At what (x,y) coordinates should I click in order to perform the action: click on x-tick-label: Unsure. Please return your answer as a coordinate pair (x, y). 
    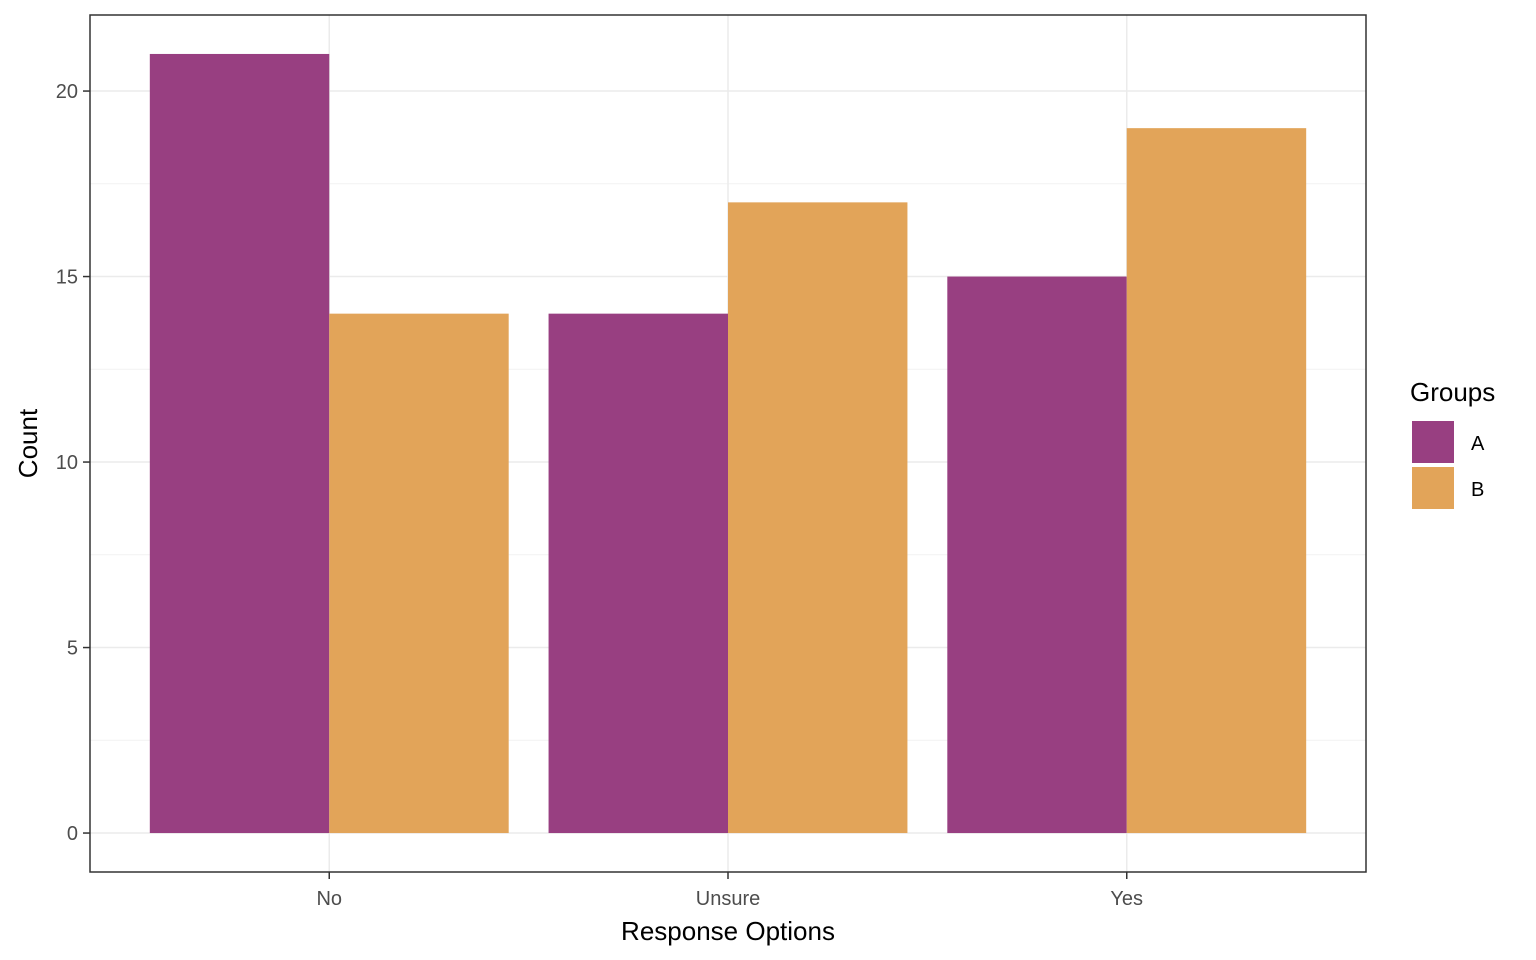
    Looking at the image, I should click on (728, 899).